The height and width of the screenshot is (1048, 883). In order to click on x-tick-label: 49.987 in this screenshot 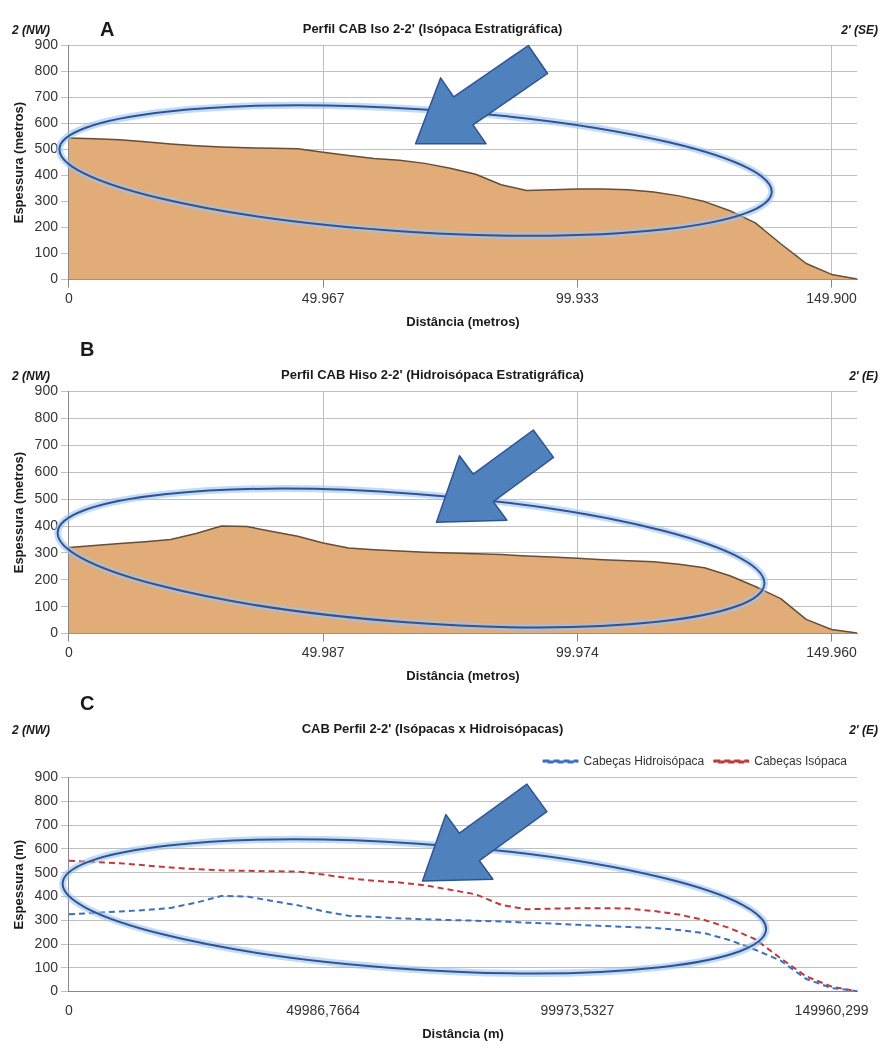, I will do `click(323, 651)`.